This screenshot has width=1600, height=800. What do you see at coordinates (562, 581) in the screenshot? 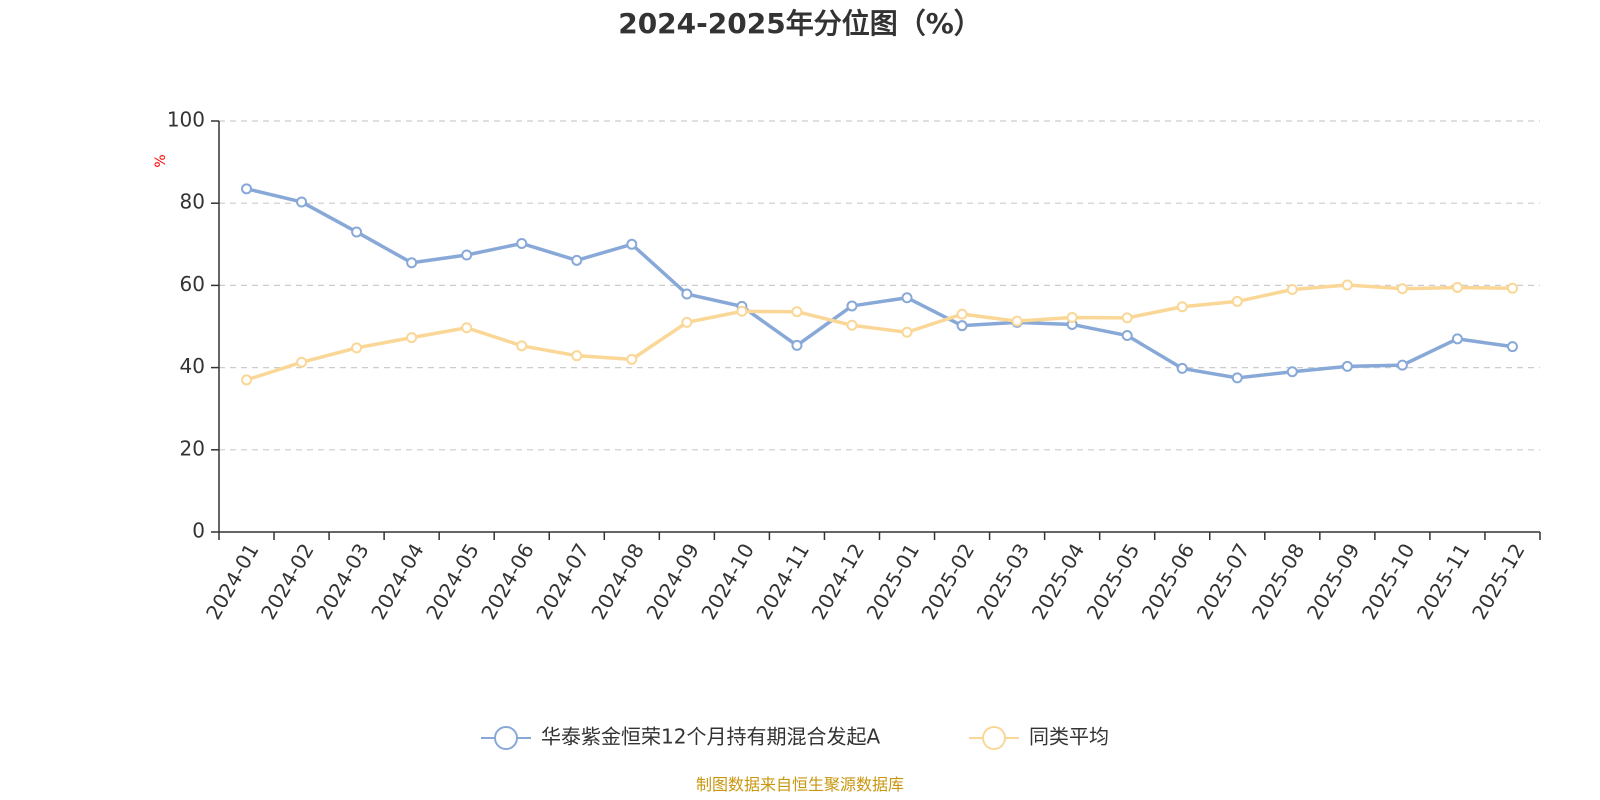
I see `x-tick-label: 2024-07` at bounding box center [562, 581].